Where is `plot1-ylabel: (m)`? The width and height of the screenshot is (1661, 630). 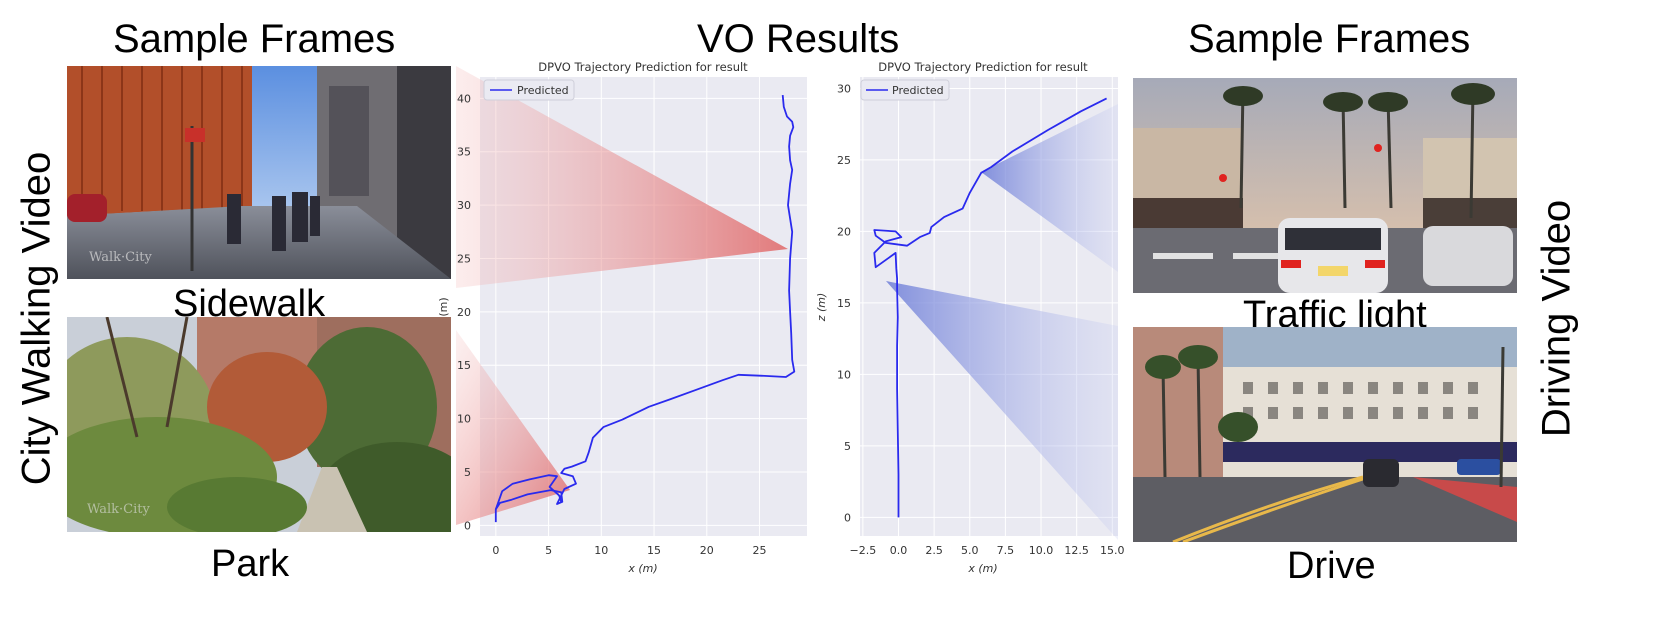 plot1-ylabel: (m) is located at coordinates (443, 306).